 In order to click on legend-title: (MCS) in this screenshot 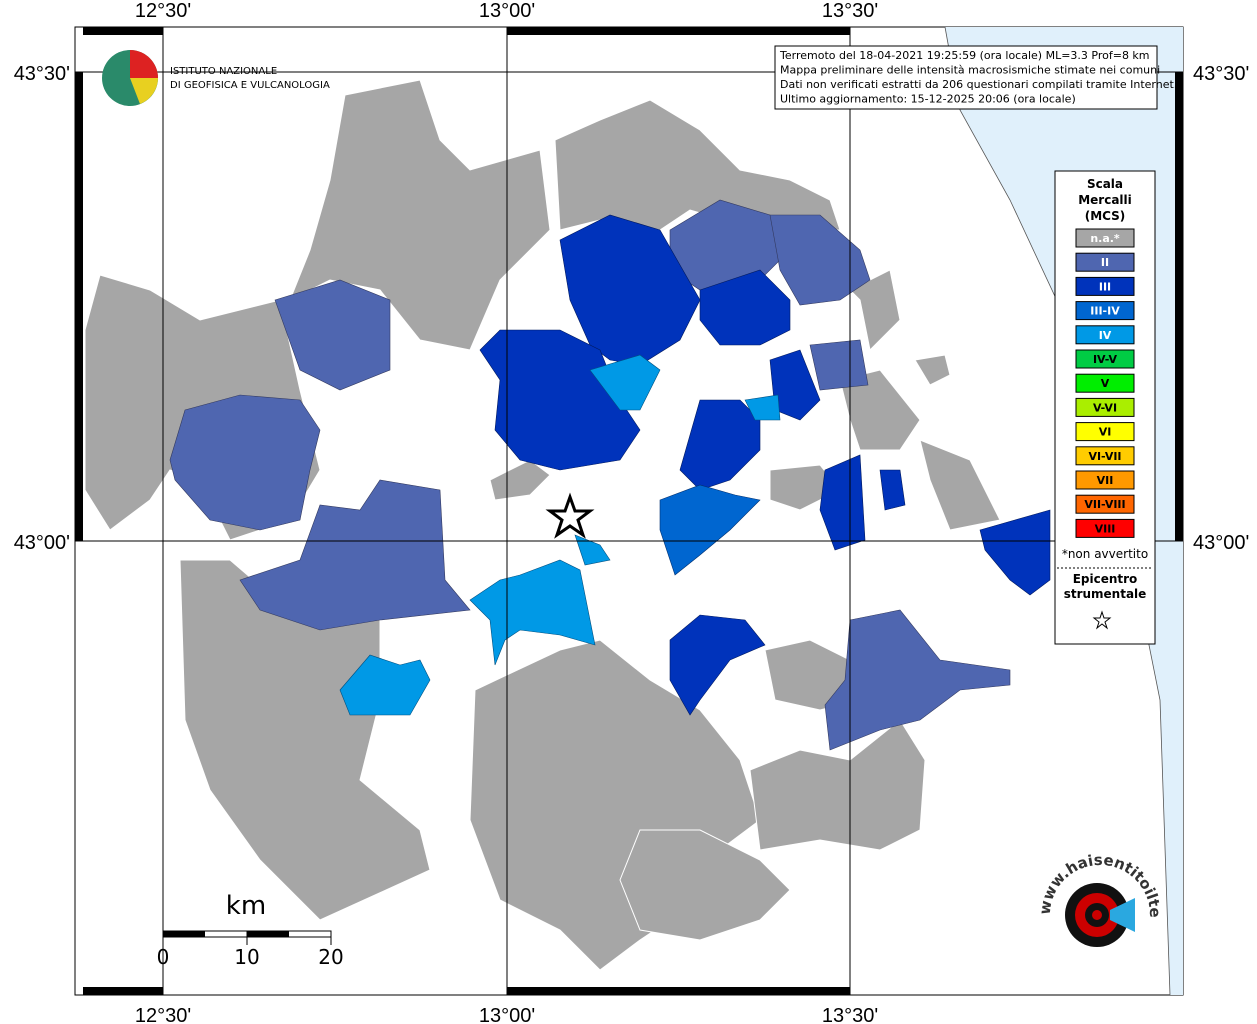, I will do `click(1105, 216)`.